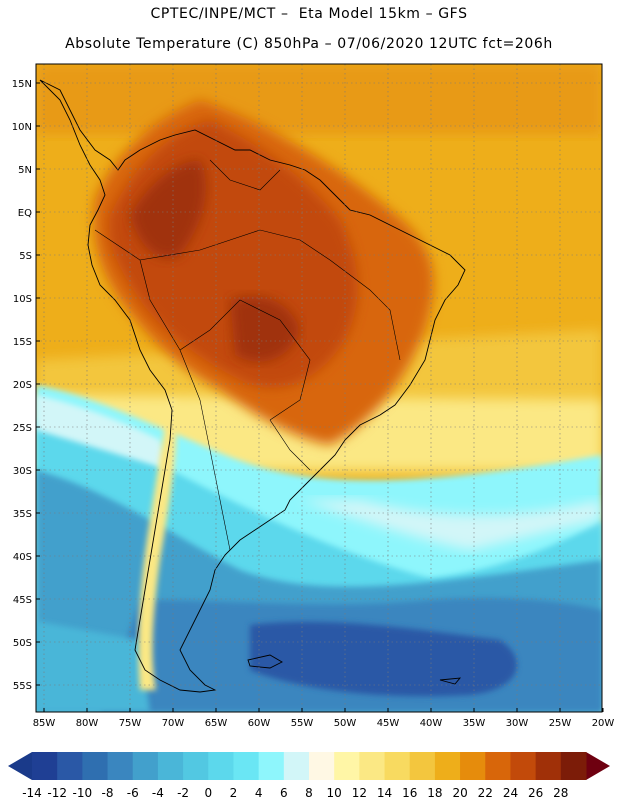 Image resolution: width=618 pixels, height=800 pixels. What do you see at coordinates (388, 723) in the screenshot?
I see `longitude-label: 45W` at bounding box center [388, 723].